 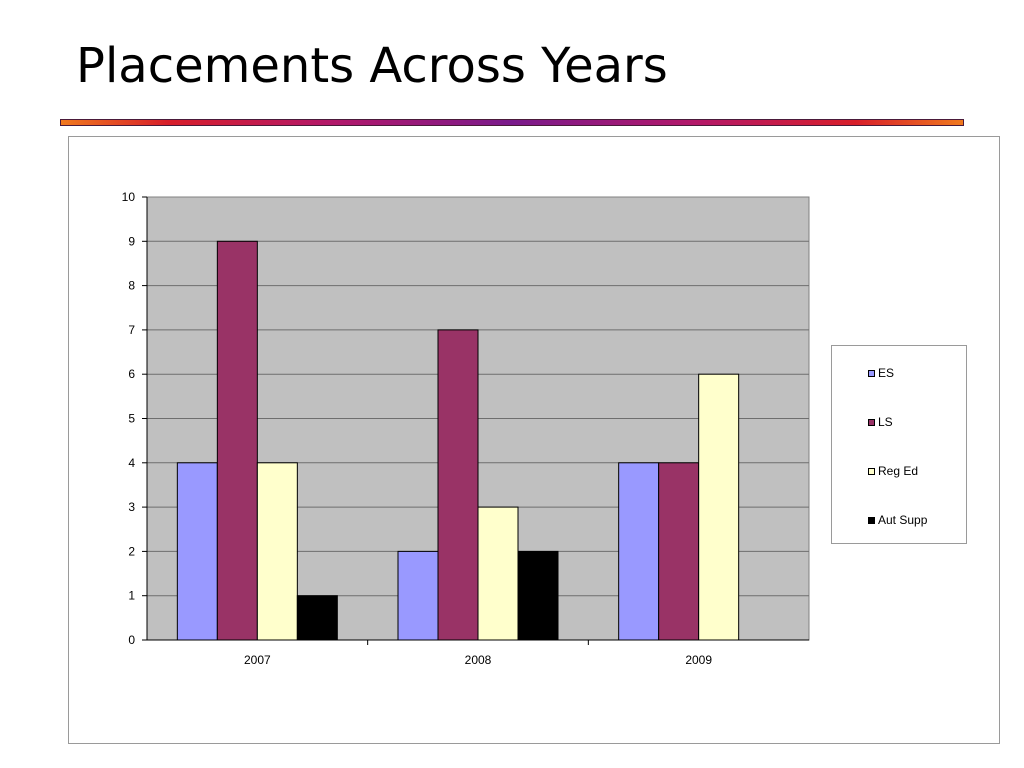 I want to click on y-tick-label: 6, so click(x=131, y=374).